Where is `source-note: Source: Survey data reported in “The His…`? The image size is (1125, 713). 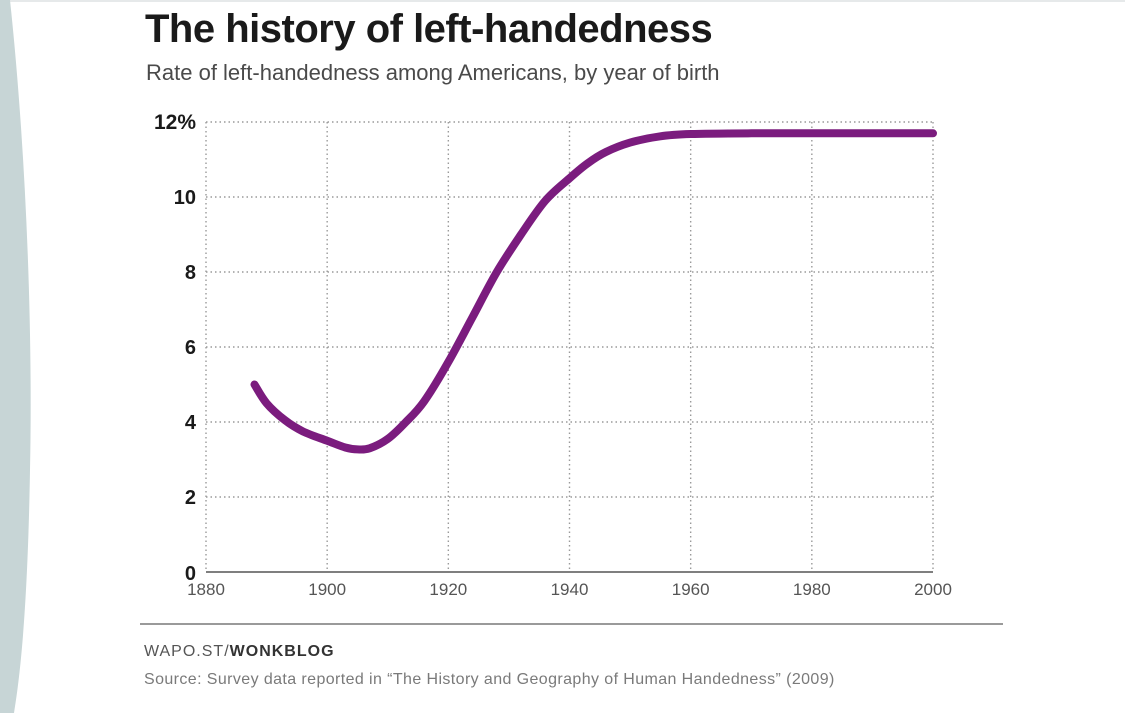
source-note: Source: Survey data reported in “The His… is located at coordinates (489, 679).